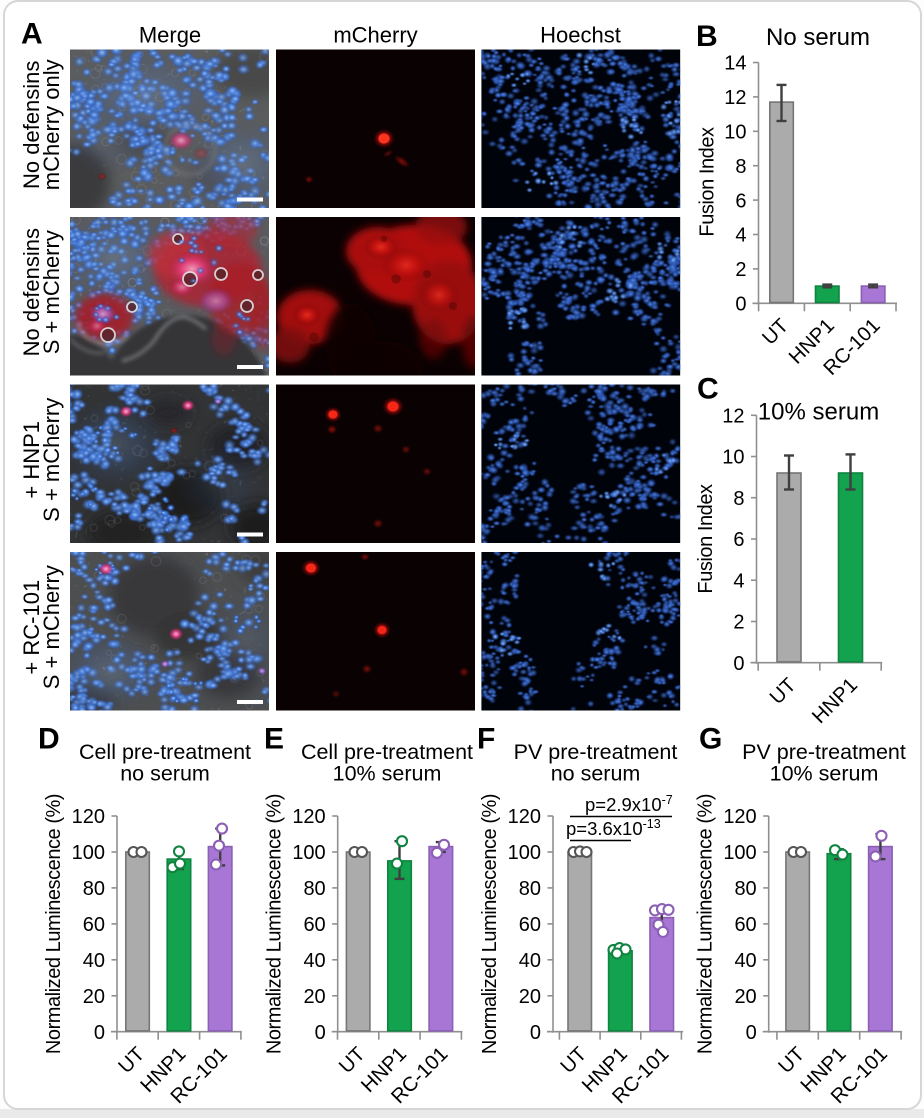  Describe the element at coordinates (707, 36) in the screenshot. I see `svg-text: B` at that location.